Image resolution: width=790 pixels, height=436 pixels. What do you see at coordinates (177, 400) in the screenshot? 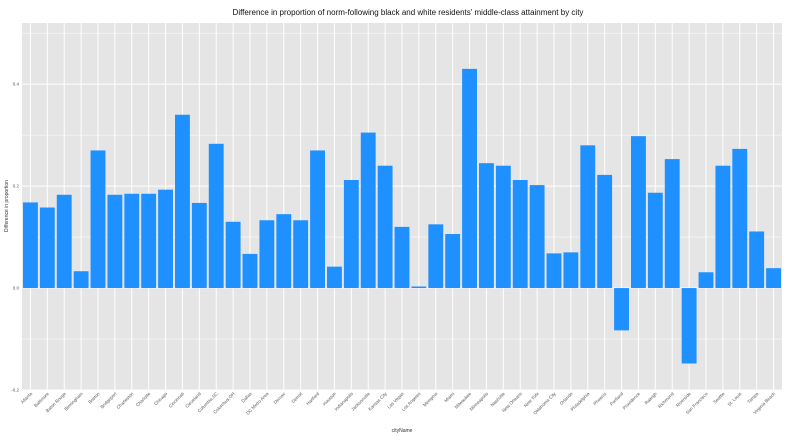
I see `x-tick-label: Cincinnati` at bounding box center [177, 400].